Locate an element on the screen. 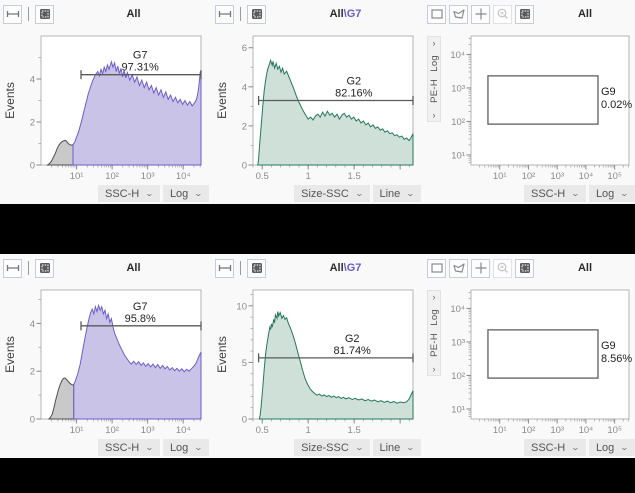 The image size is (635, 493). svg-text: 97.31% is located at coordinates (141, 68).